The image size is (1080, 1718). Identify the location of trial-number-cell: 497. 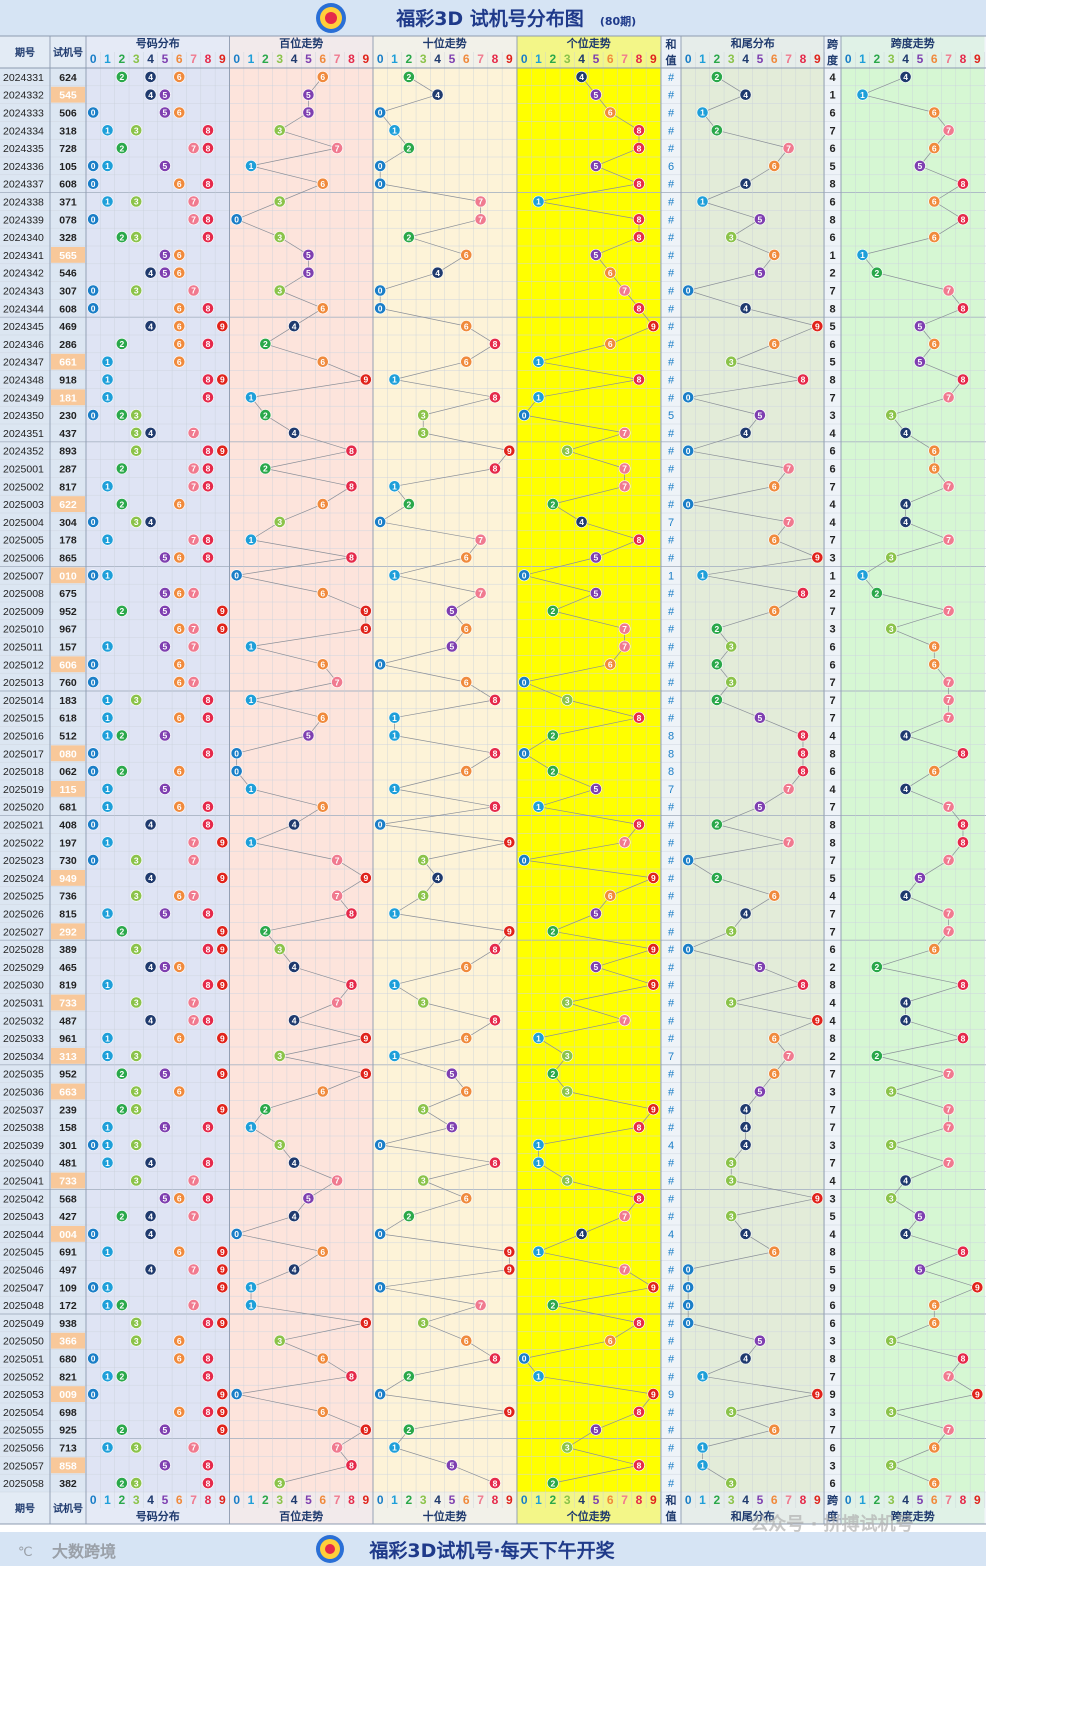
(68, 1271).